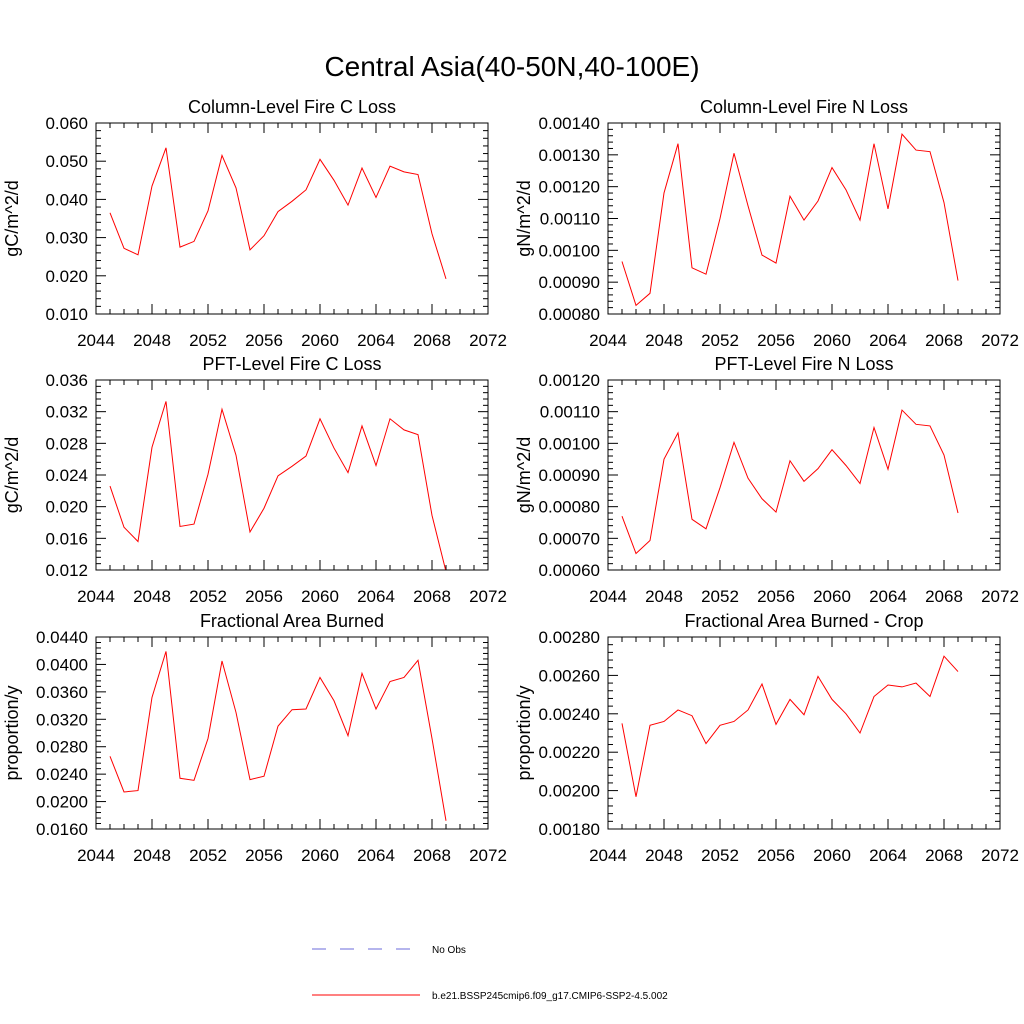  What do you see at coordinates (569, 675) in the screenshot?
I see `y-tick-label: 0.00260` at bounding box center [569, 675].